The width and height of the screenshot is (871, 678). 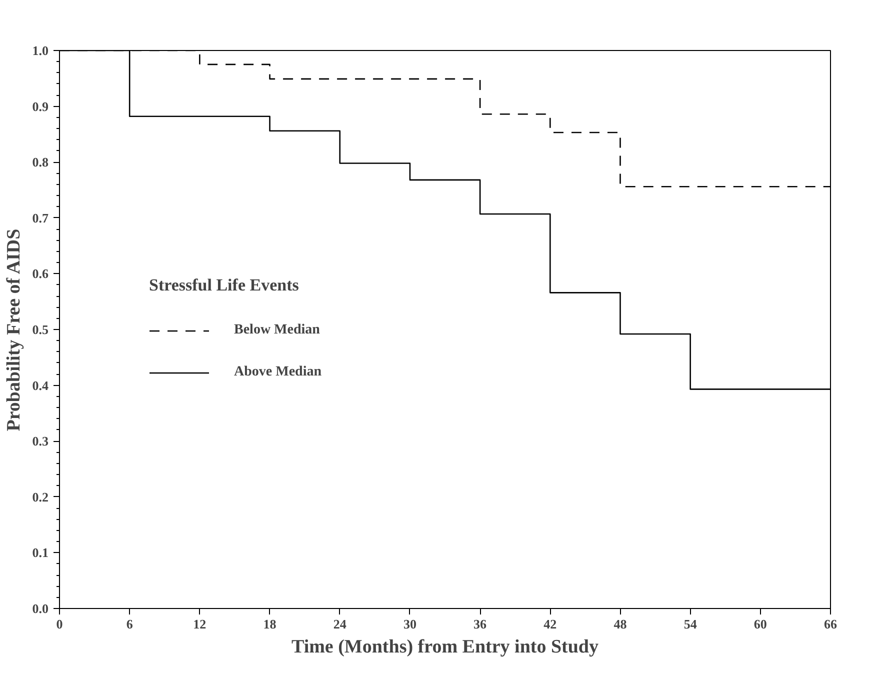 What do you see at coordinates (481, 624) in the screenshot?
I see `x-tick-label: 36` at bounding box center [481, 624].